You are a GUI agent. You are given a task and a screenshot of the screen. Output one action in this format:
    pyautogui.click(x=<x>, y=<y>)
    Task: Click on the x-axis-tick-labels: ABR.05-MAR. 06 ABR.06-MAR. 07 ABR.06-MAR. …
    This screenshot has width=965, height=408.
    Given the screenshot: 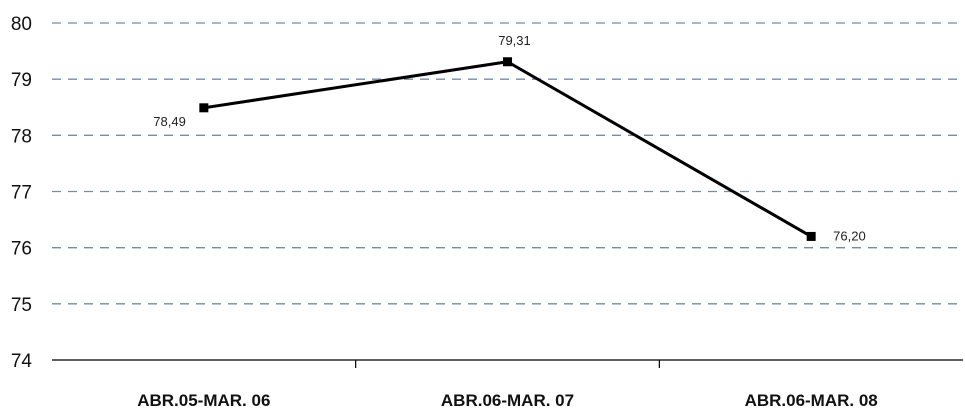 What is the action you would take?
    pyautogui.click(x=507, y=399)
    